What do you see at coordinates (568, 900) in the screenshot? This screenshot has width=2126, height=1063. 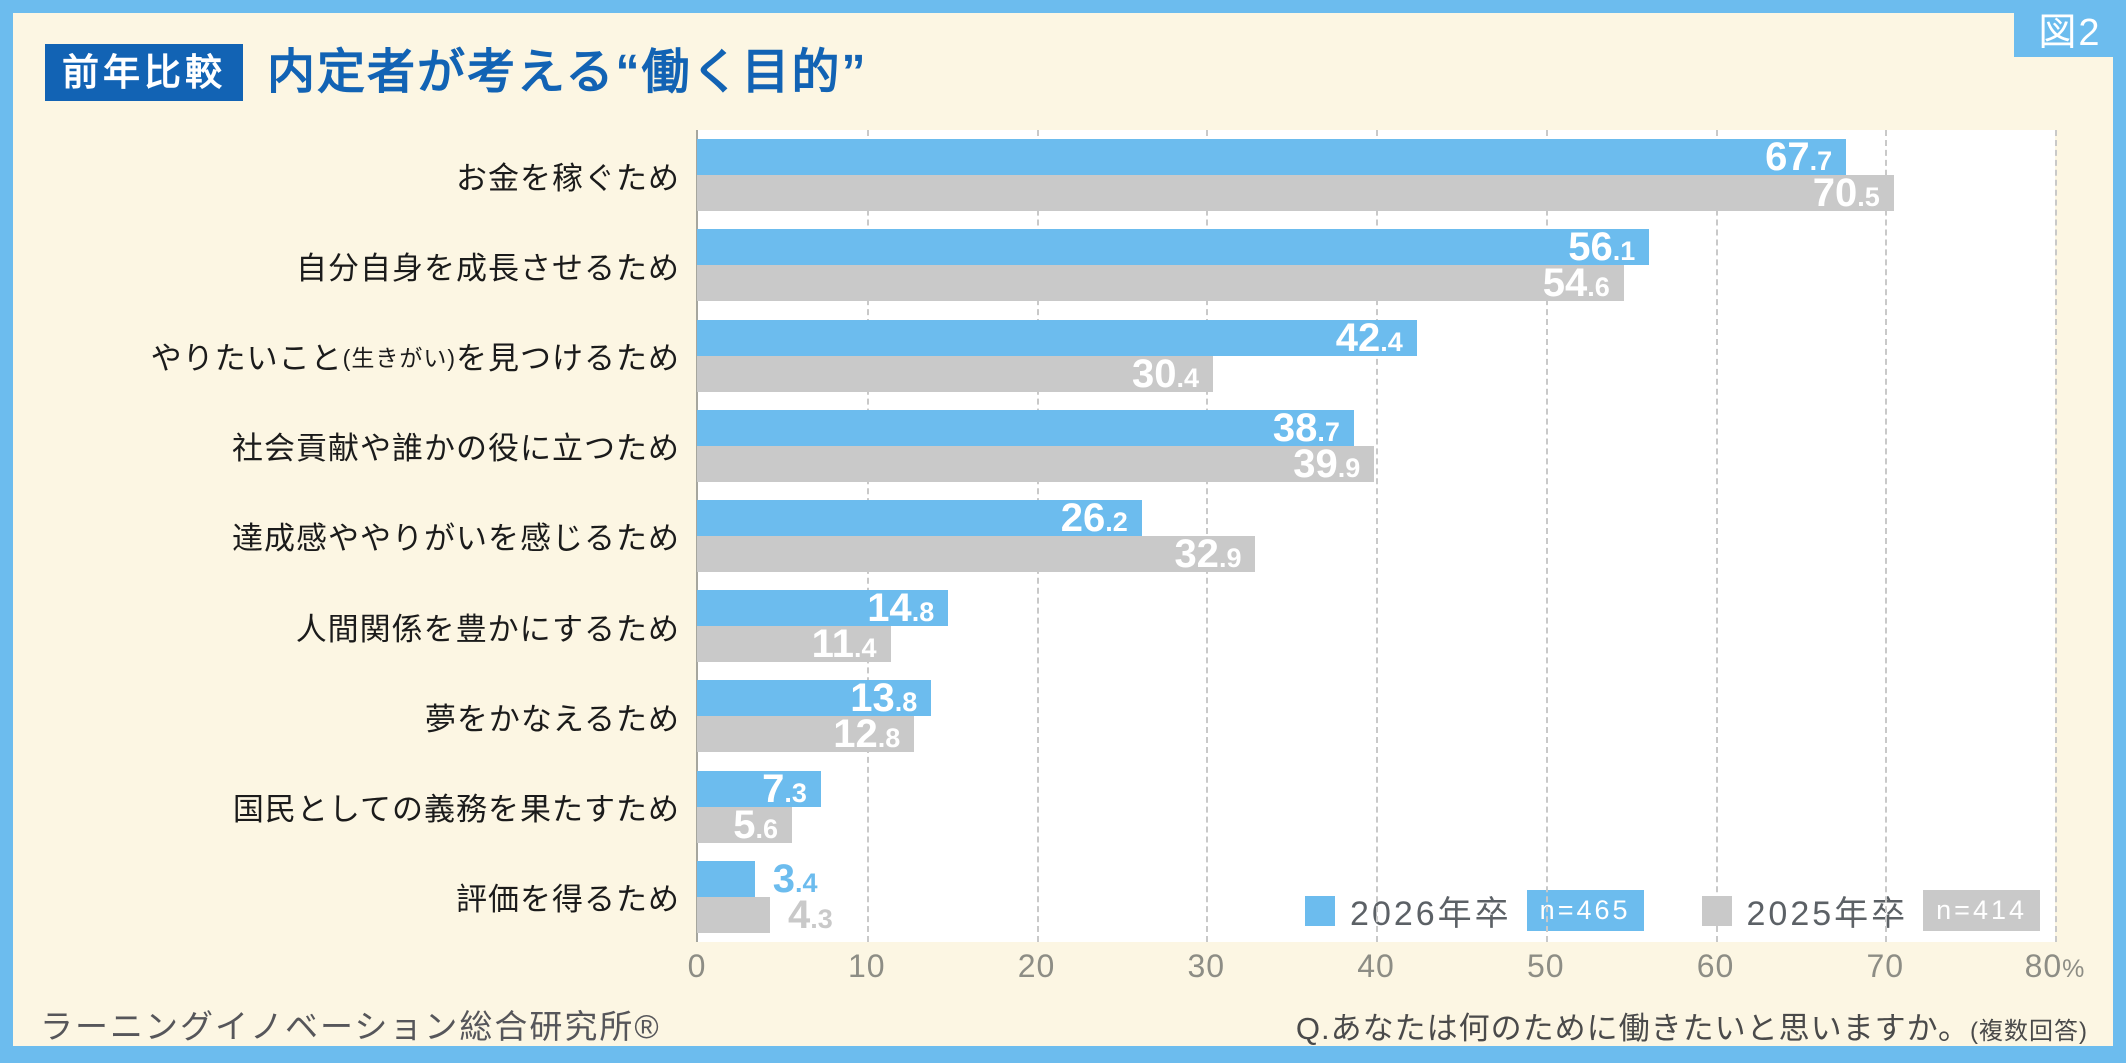 I see `category-label-segment: 評価を得るため` at bounding box center [568, 900].